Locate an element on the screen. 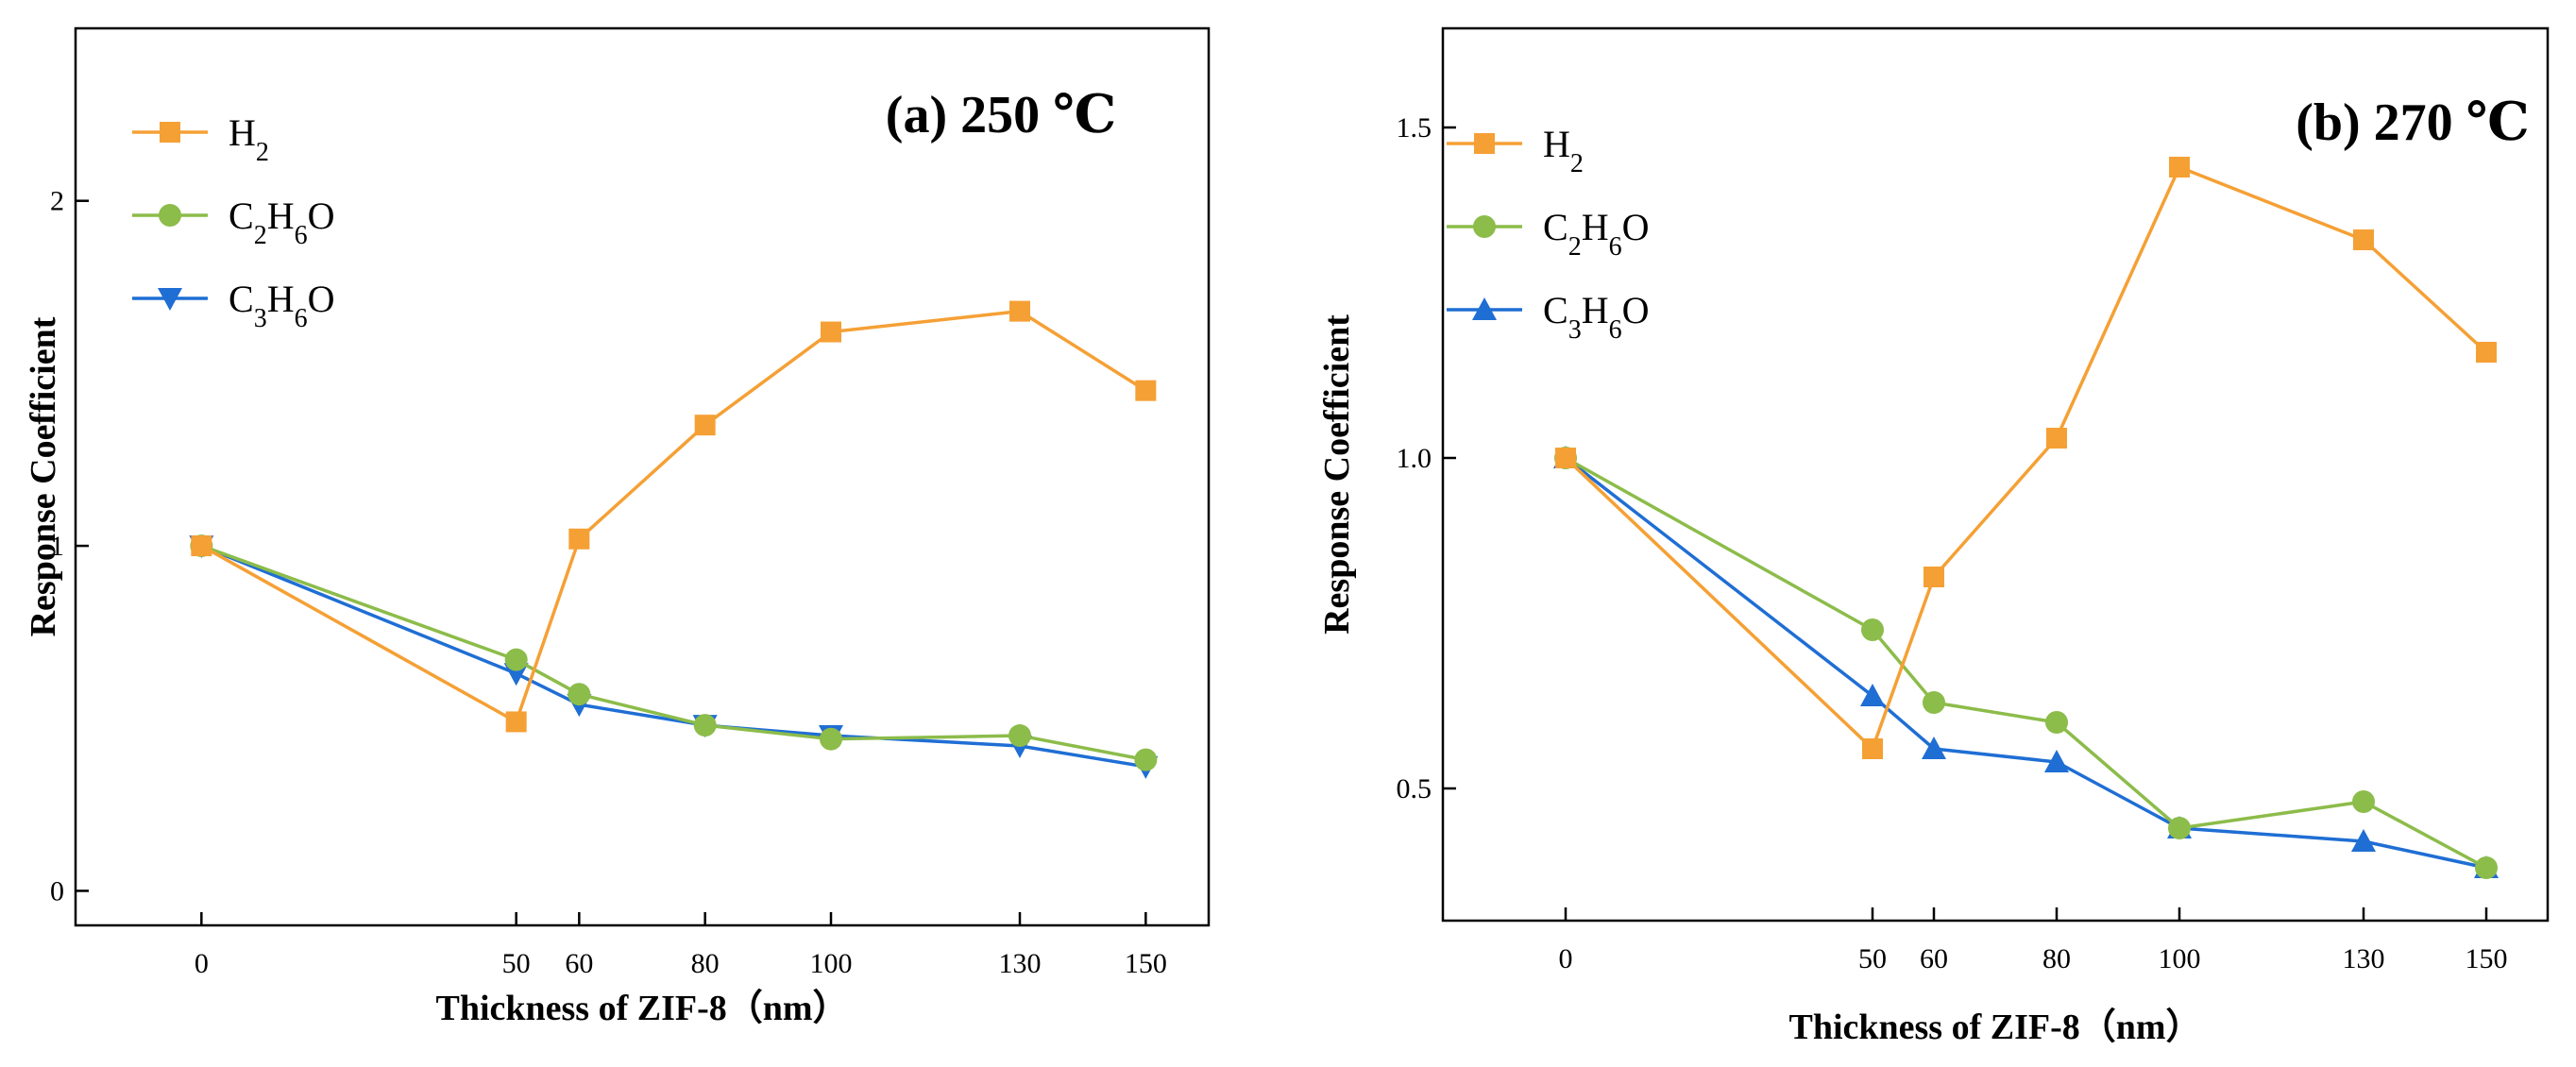 This screenshot has height=1067, width=2576. y-tick-label: 0.5 is located at coordinates (1414, 788).